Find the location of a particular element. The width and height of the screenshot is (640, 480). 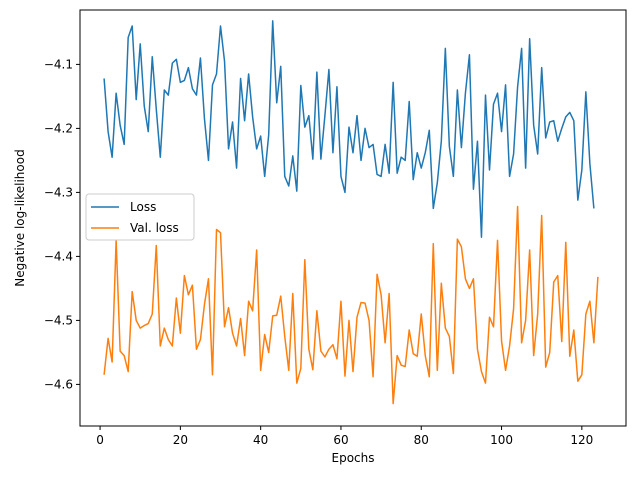

x-tick-label: 40 is located at coordinates (260, 440).